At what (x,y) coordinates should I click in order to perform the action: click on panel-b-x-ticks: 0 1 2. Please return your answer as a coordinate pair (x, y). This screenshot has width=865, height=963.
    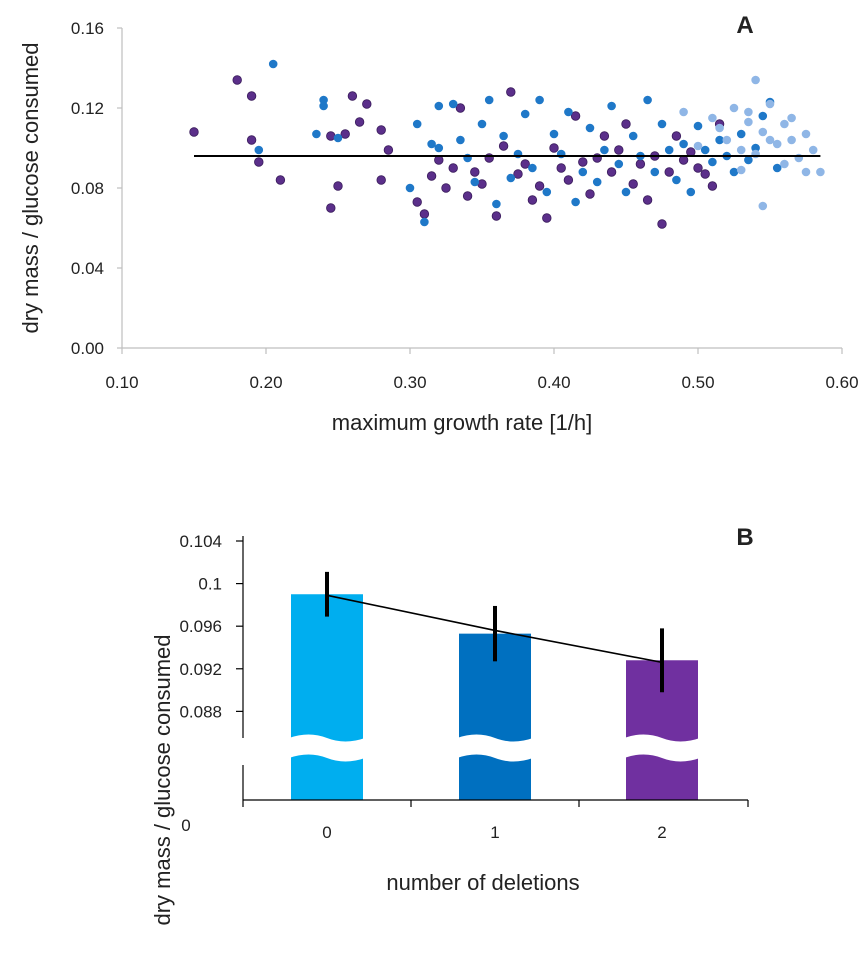
    Looking at the image, I should click on (495, 821).